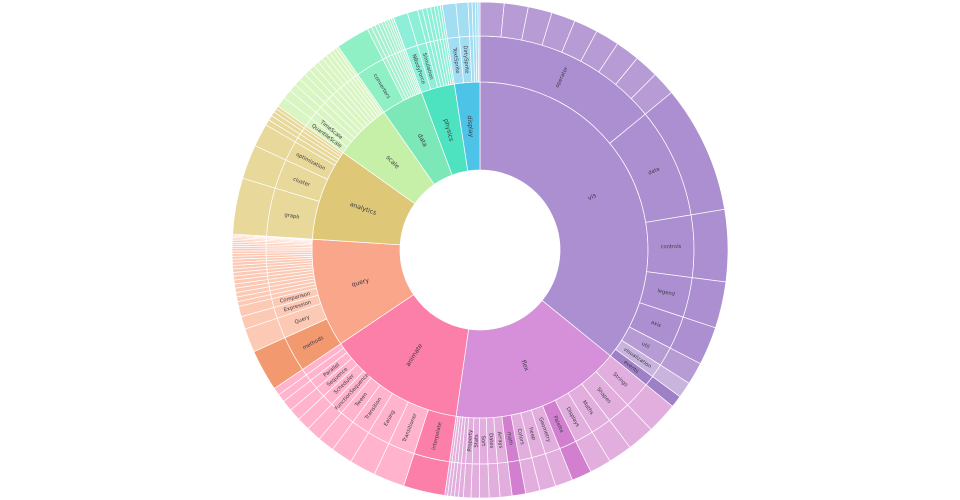 This screenshot has width=960, height=500. Describe the element at coordinates (709, 245) in the screenshot. I see `arc-outer-controls` at that location.